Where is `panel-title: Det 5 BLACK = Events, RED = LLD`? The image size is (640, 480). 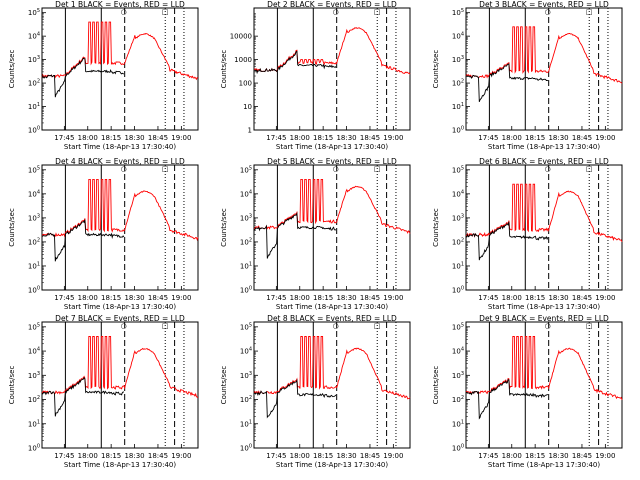
panel-title: Det 5 BLACK = Events, RED = LLD is located at coordinates (332, 161).